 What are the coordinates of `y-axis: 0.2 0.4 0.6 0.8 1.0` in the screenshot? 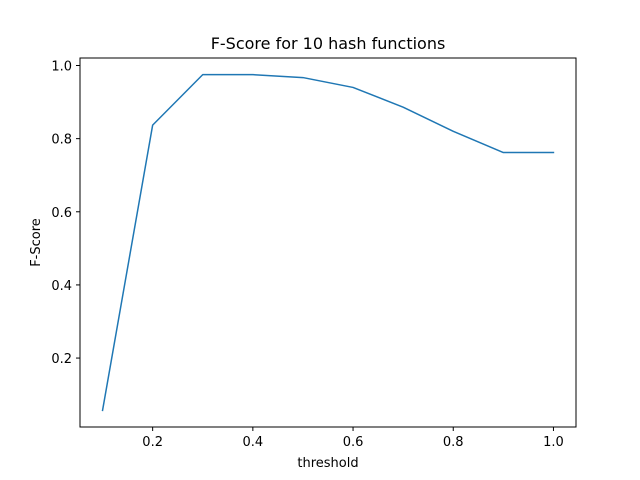 It's located at (65, 213).